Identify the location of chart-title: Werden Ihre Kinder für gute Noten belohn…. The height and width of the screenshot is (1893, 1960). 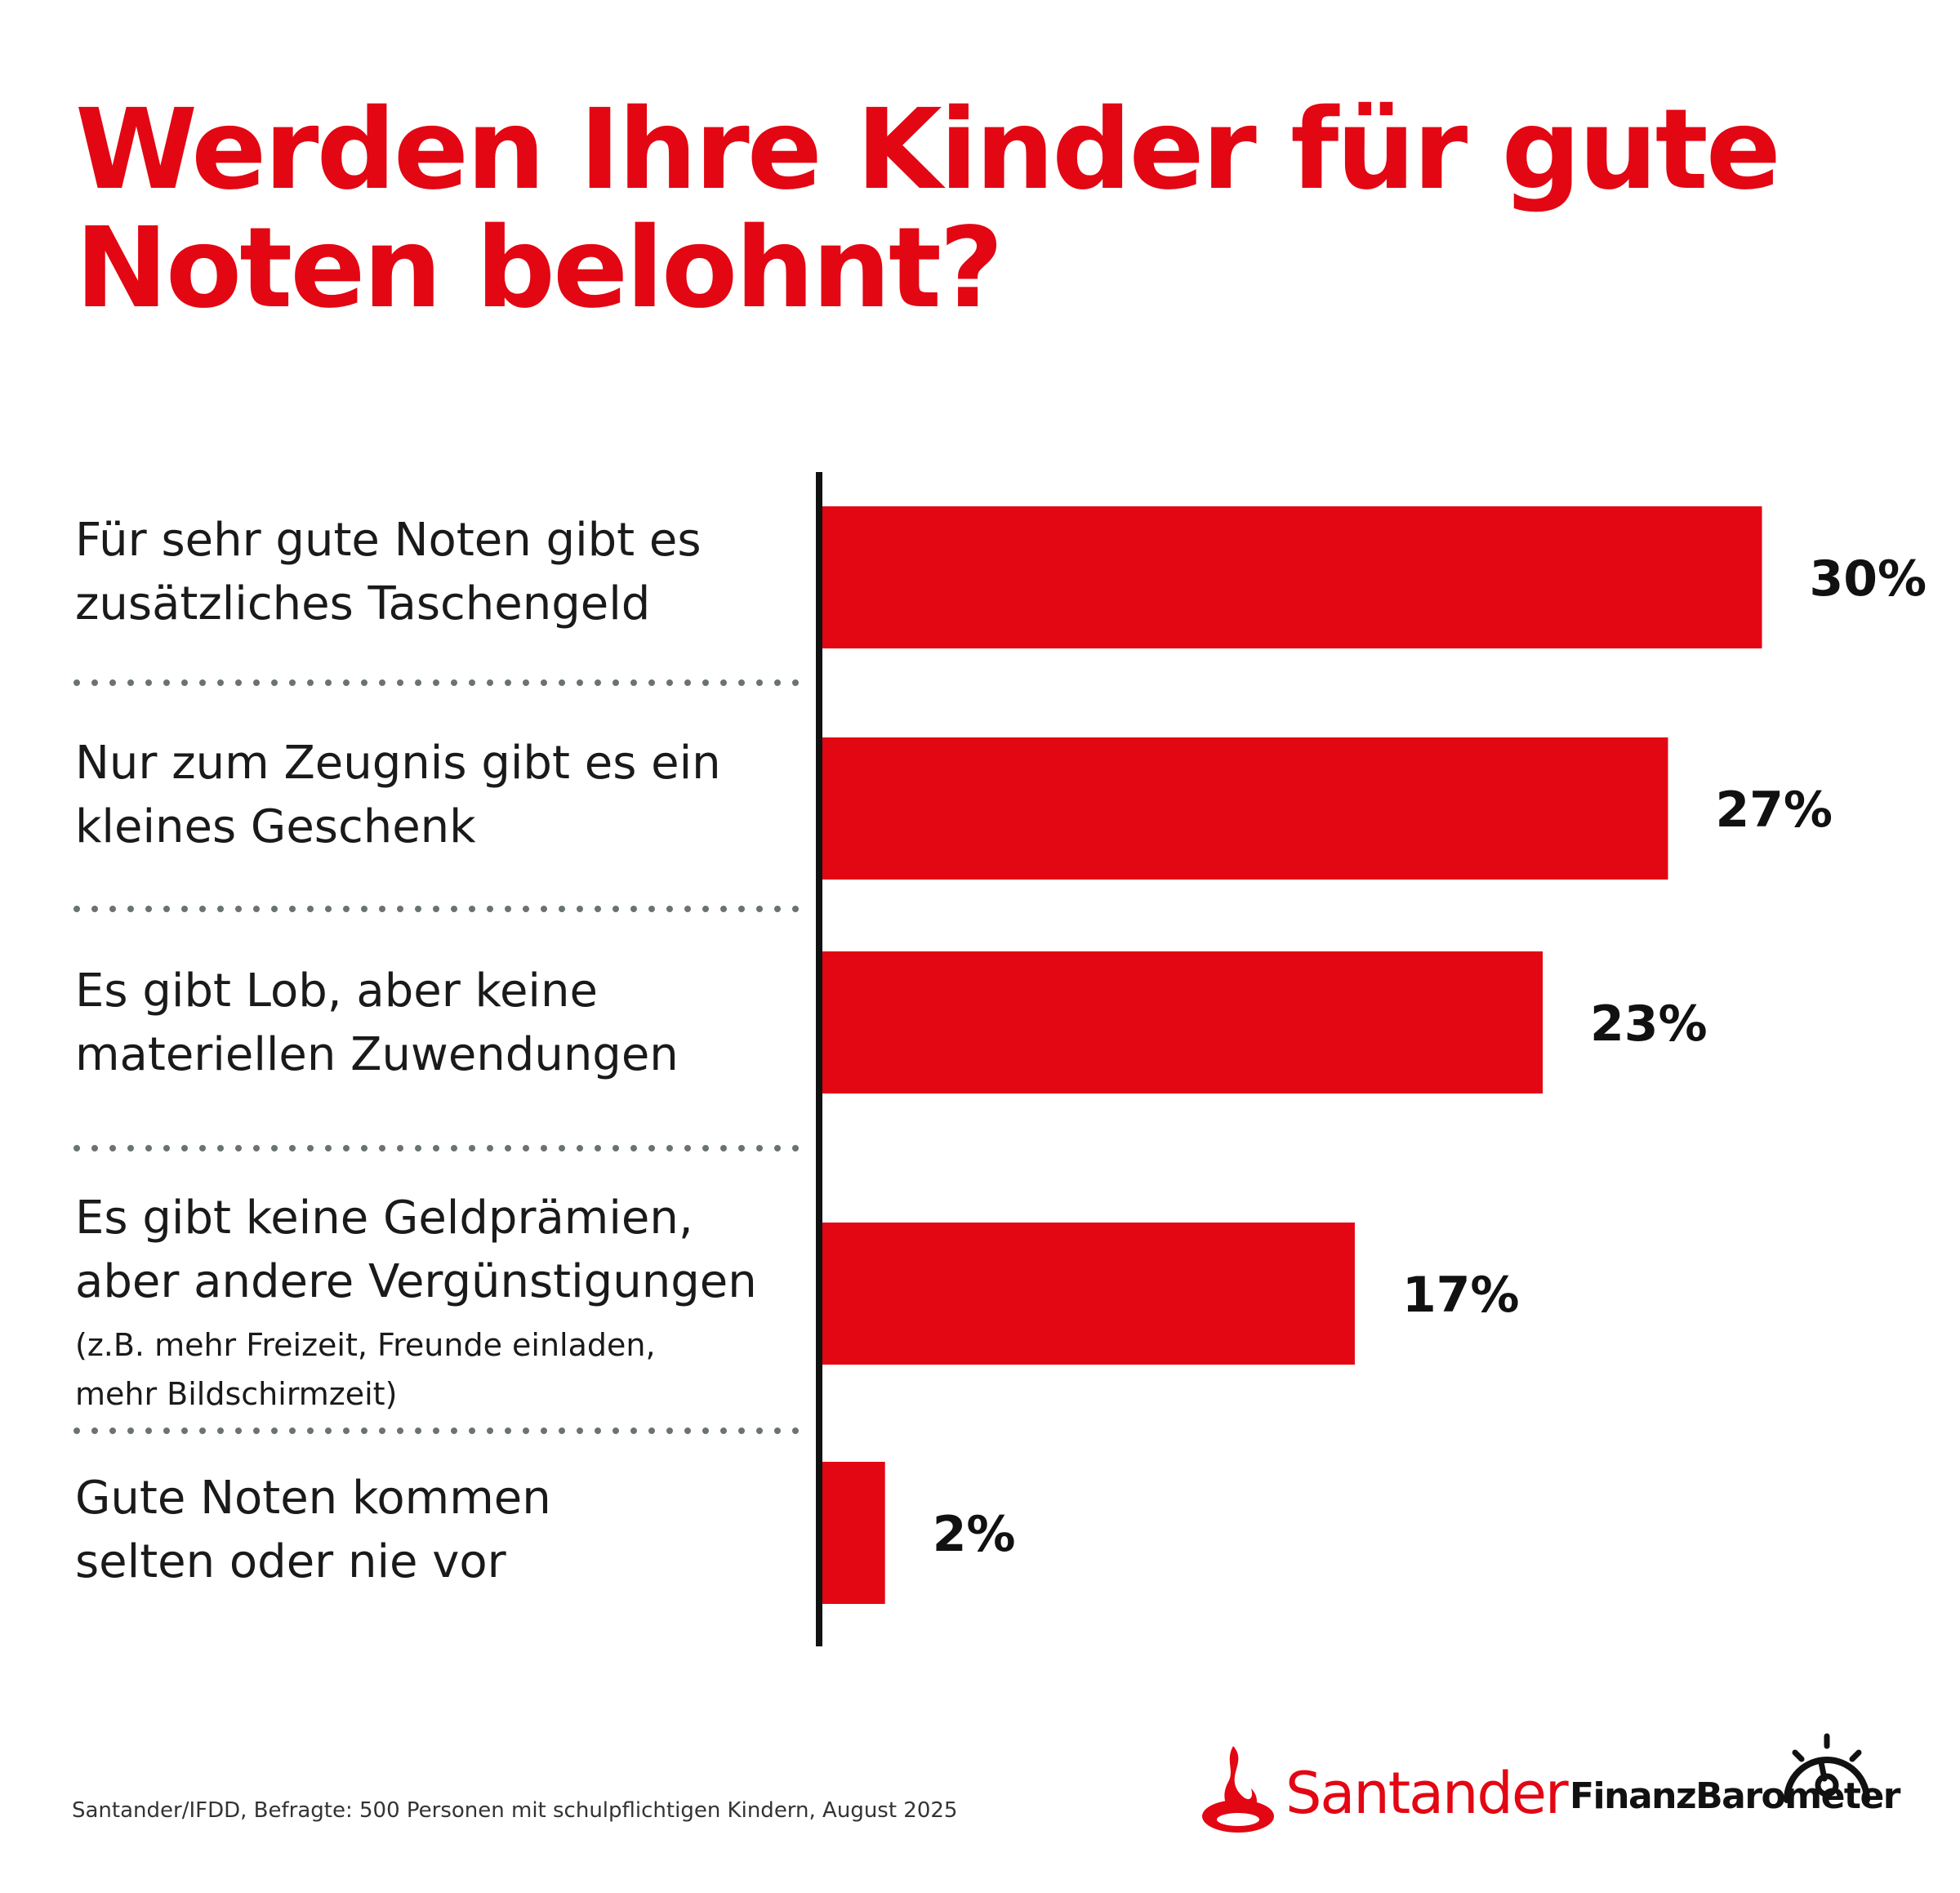
(973, 209).